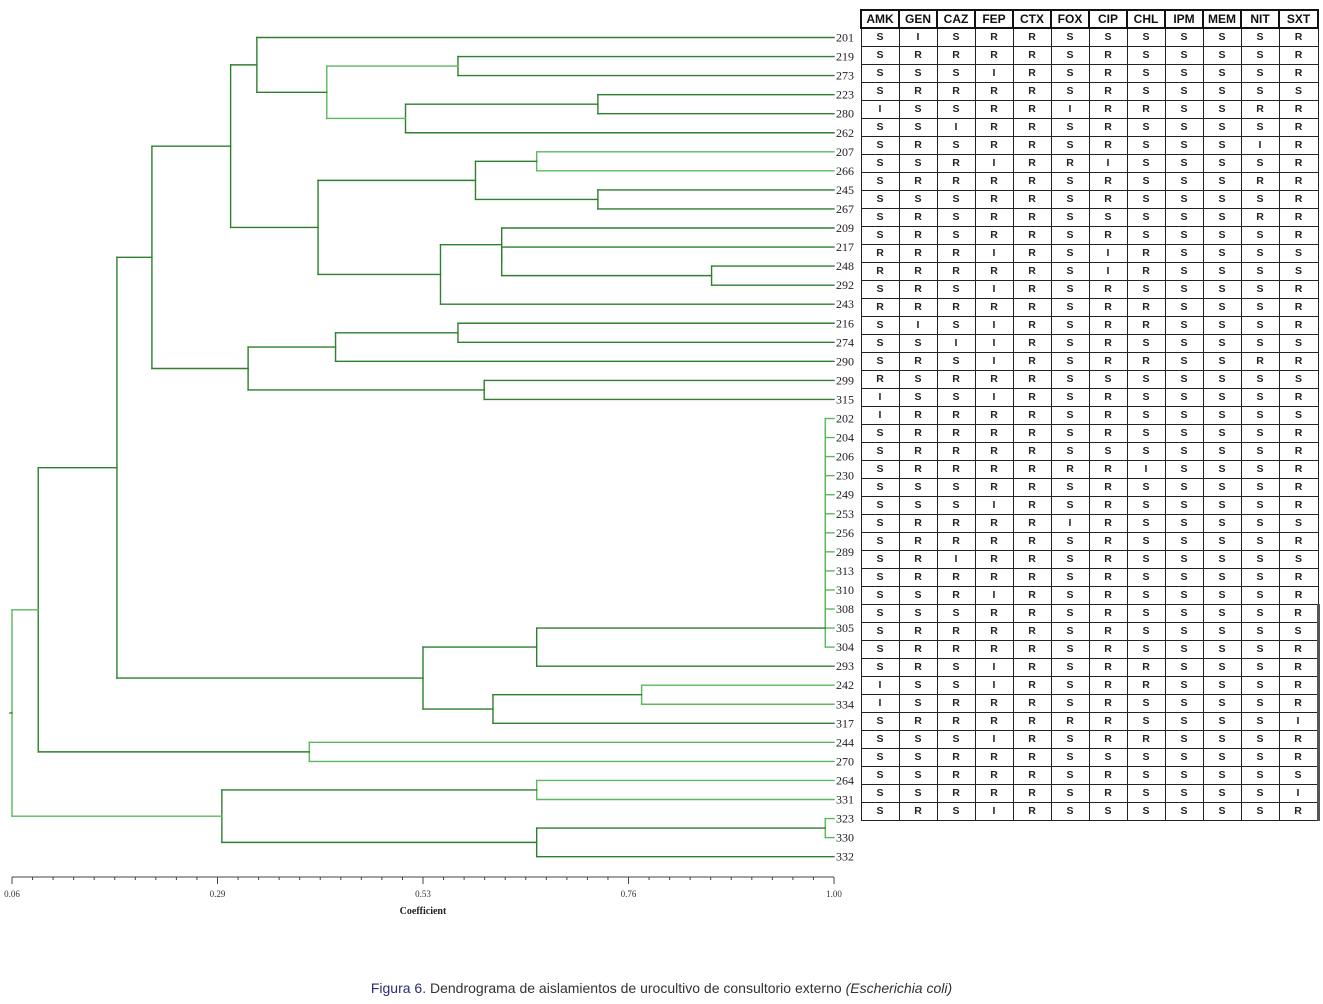  What do you see at coordinates (845, 571) in the screenshot?
I see `isolate-label-313: 313` at bounding box center [845, 571].